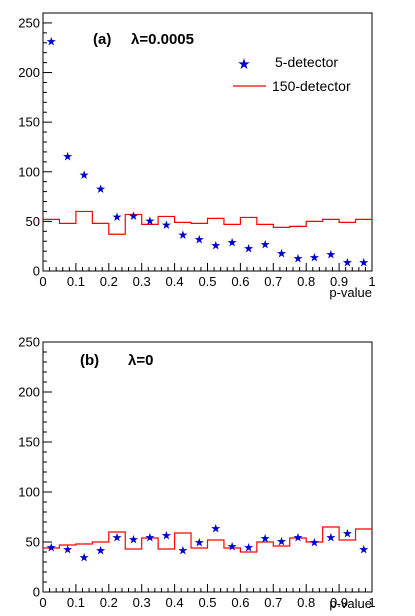 Image resolution: width=415 pixels, height=616 pixels. I want to click on panel-b-stars: ★ ★ ★ ★ ★ ★ ★ ★ ★ ★ ★ ★ ★ ★ ★ ★ ★ ★ ★ ★, so click(207, 543).